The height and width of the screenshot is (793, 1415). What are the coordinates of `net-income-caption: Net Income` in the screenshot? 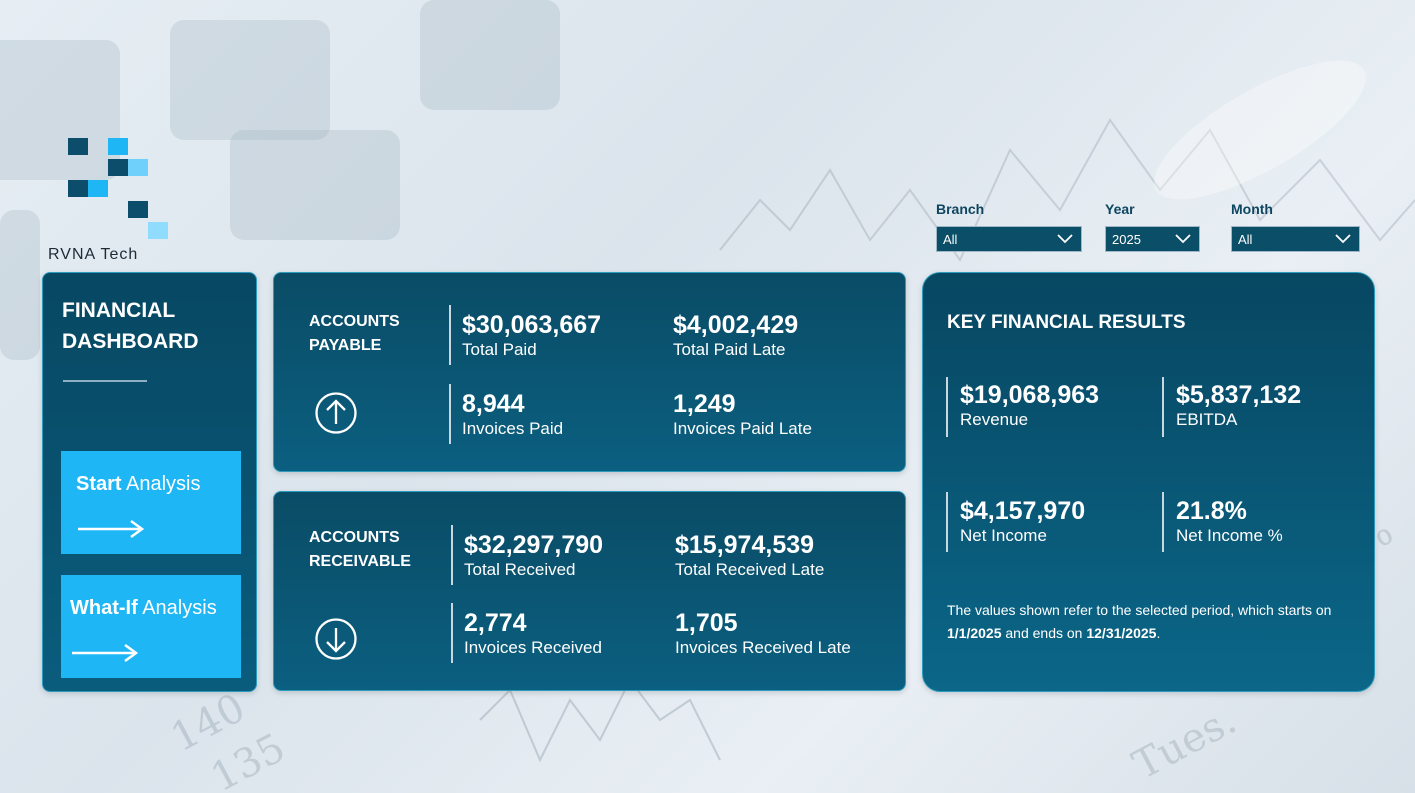 It's located at (1003, 535).